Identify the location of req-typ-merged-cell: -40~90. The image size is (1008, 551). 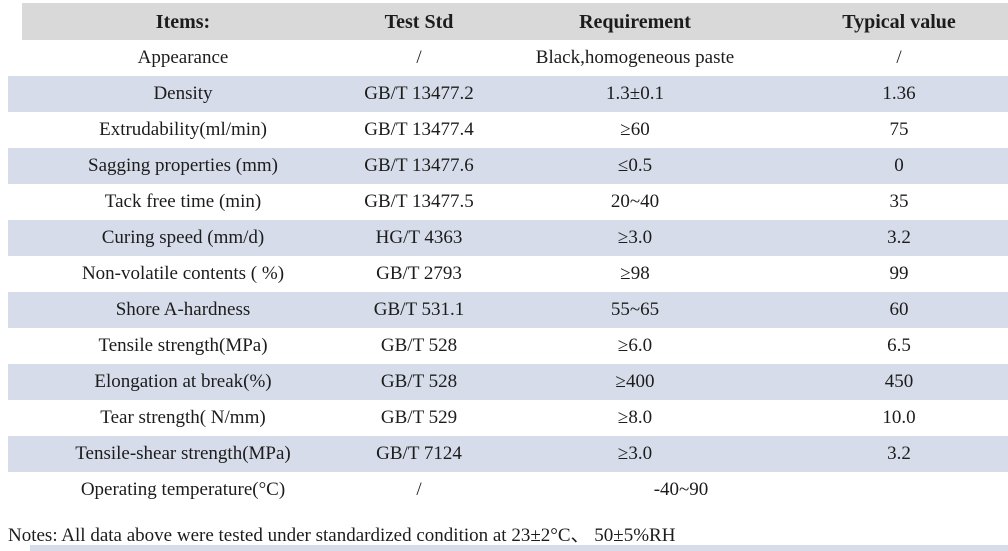
(681, 489).